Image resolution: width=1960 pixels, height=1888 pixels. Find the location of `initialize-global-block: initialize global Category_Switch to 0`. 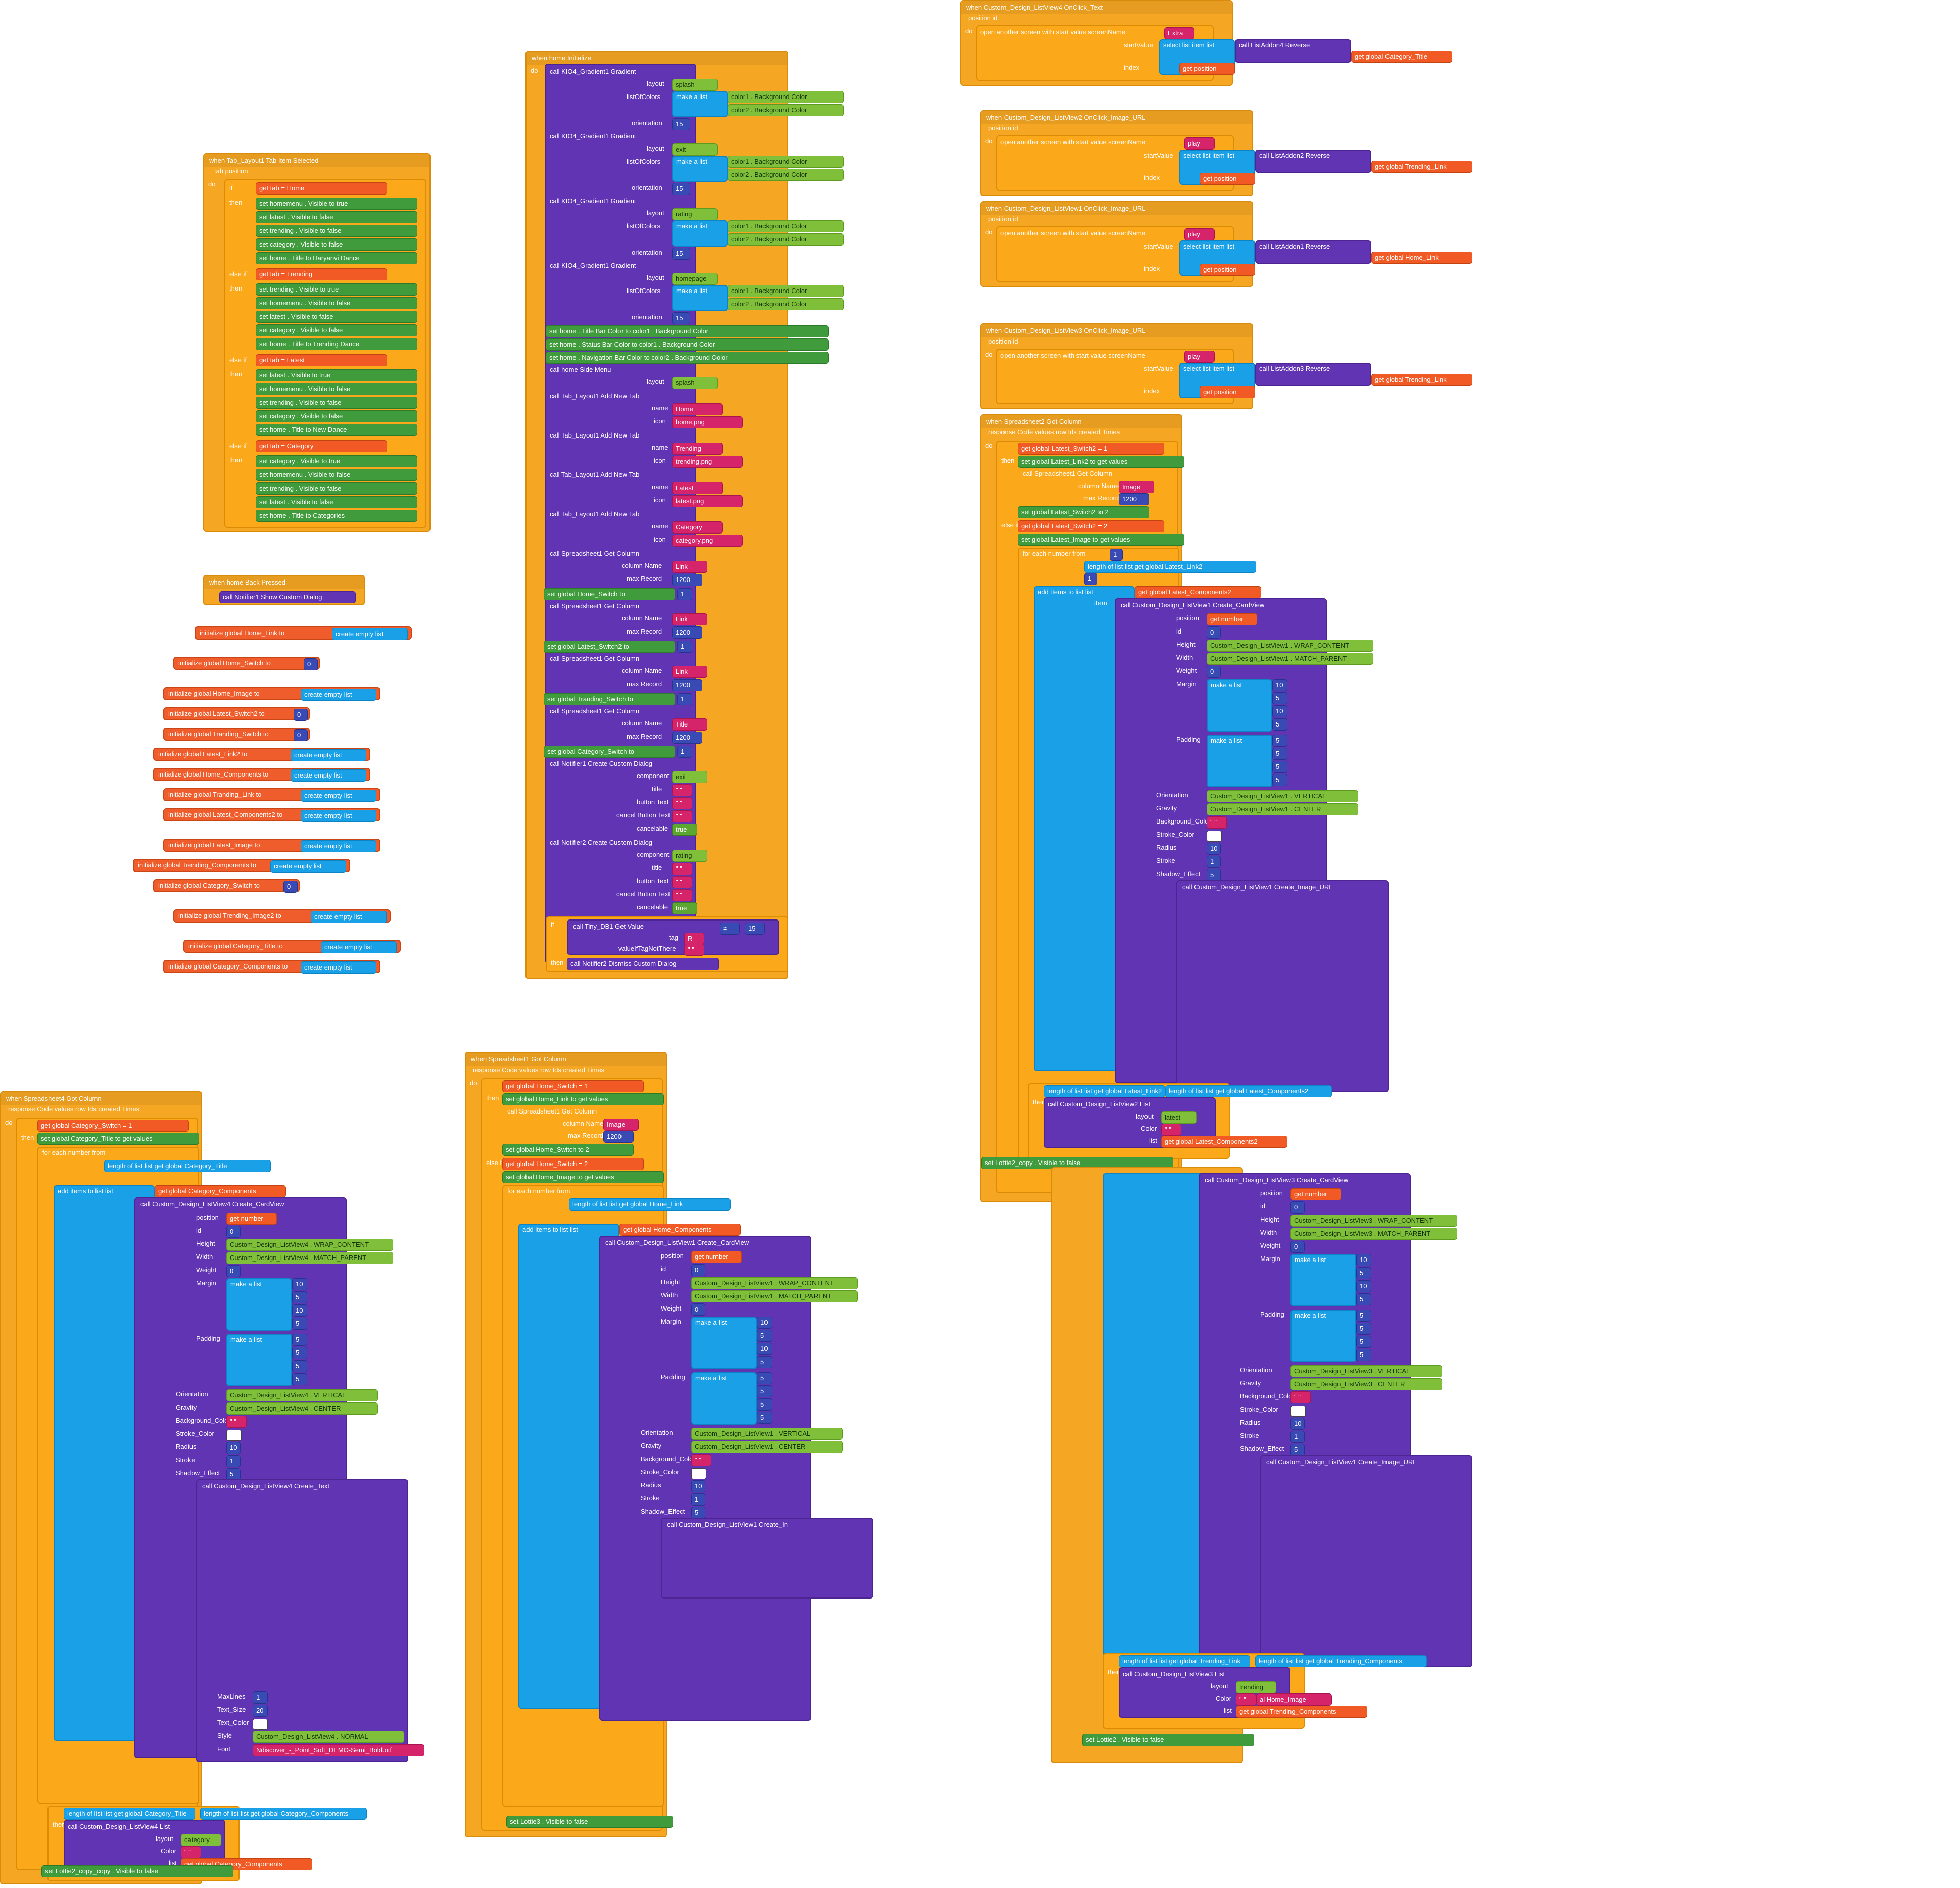

initialize-global-block: initialize global Category_Switch to 0 is located at coordinates (226, 886).